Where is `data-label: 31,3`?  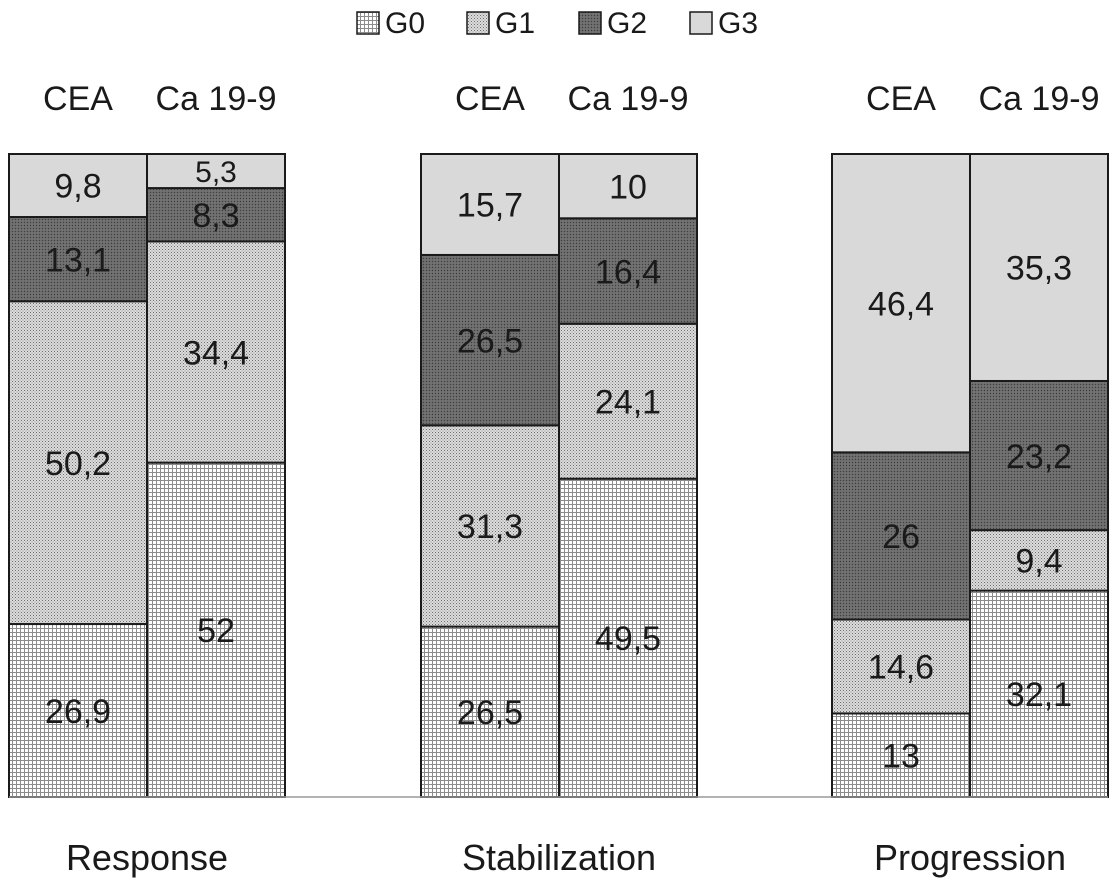
data-label: 31,3 is located at coordinates (490, 527).